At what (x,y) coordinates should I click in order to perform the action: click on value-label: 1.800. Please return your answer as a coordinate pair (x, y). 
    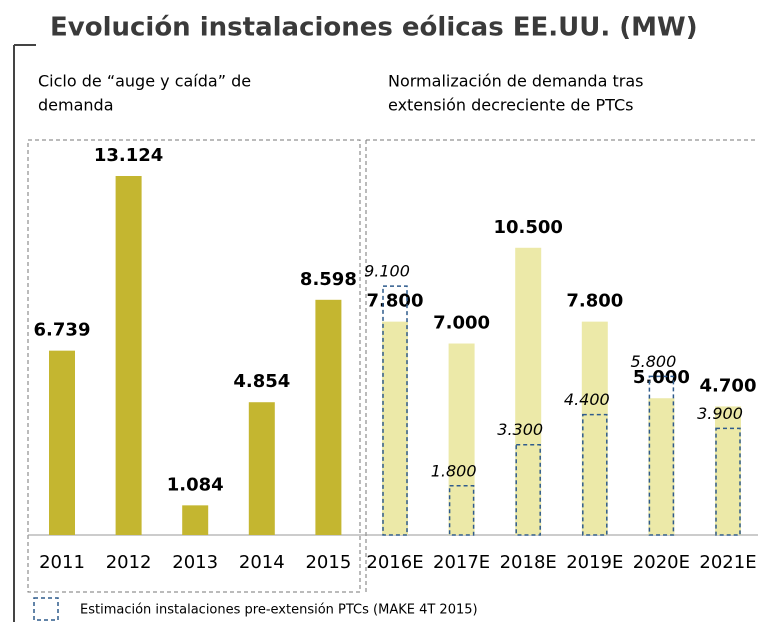
    Looking at the image, I should click on (454, 470).